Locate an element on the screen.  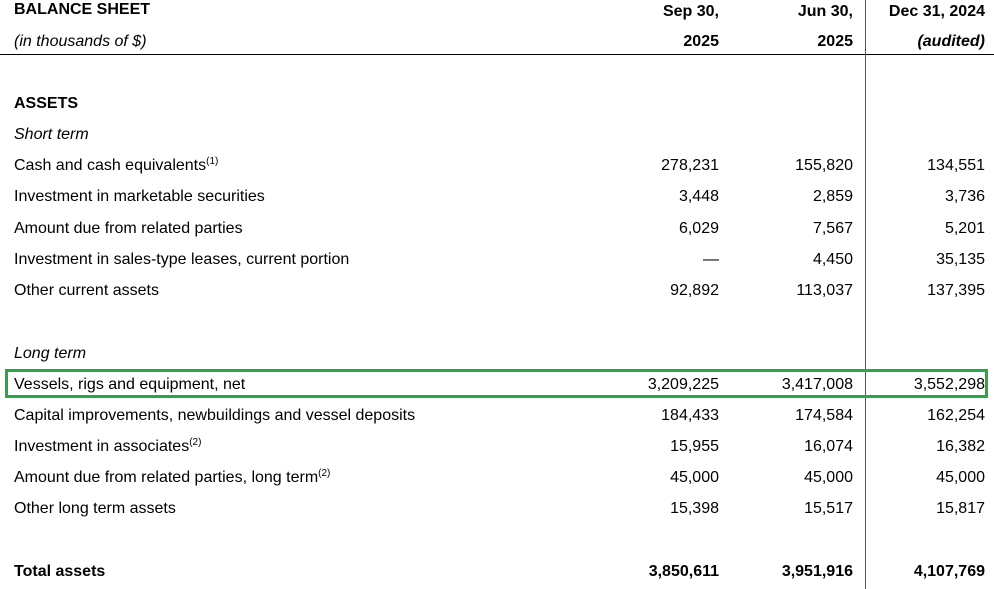
section-short-term: Short term is located at coordinates (51, 134).